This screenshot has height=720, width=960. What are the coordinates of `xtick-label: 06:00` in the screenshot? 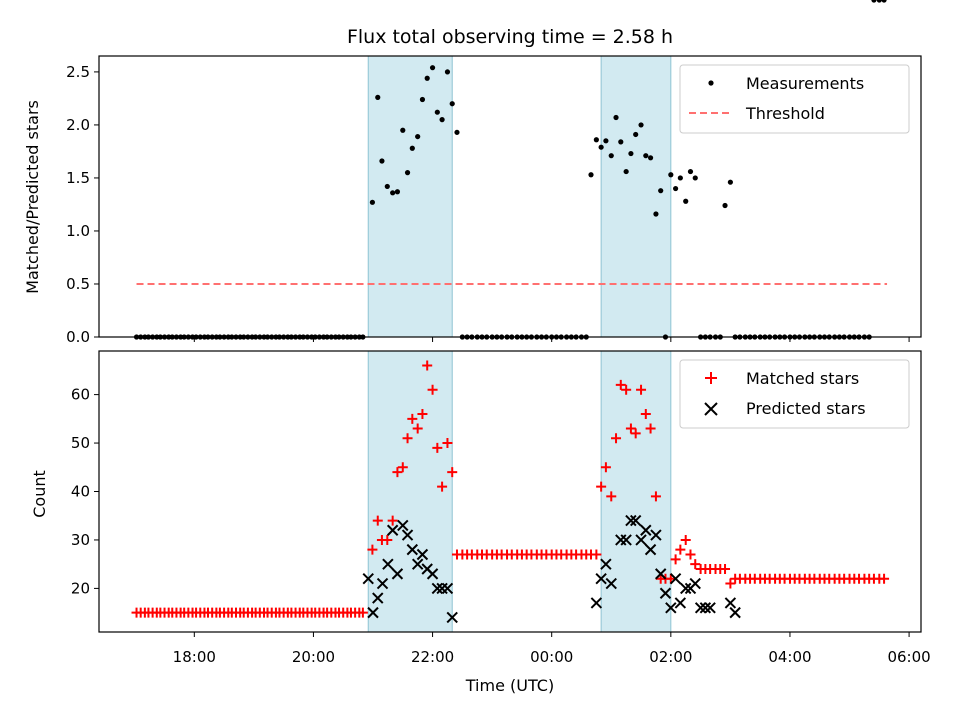 It's located at (908, 657).